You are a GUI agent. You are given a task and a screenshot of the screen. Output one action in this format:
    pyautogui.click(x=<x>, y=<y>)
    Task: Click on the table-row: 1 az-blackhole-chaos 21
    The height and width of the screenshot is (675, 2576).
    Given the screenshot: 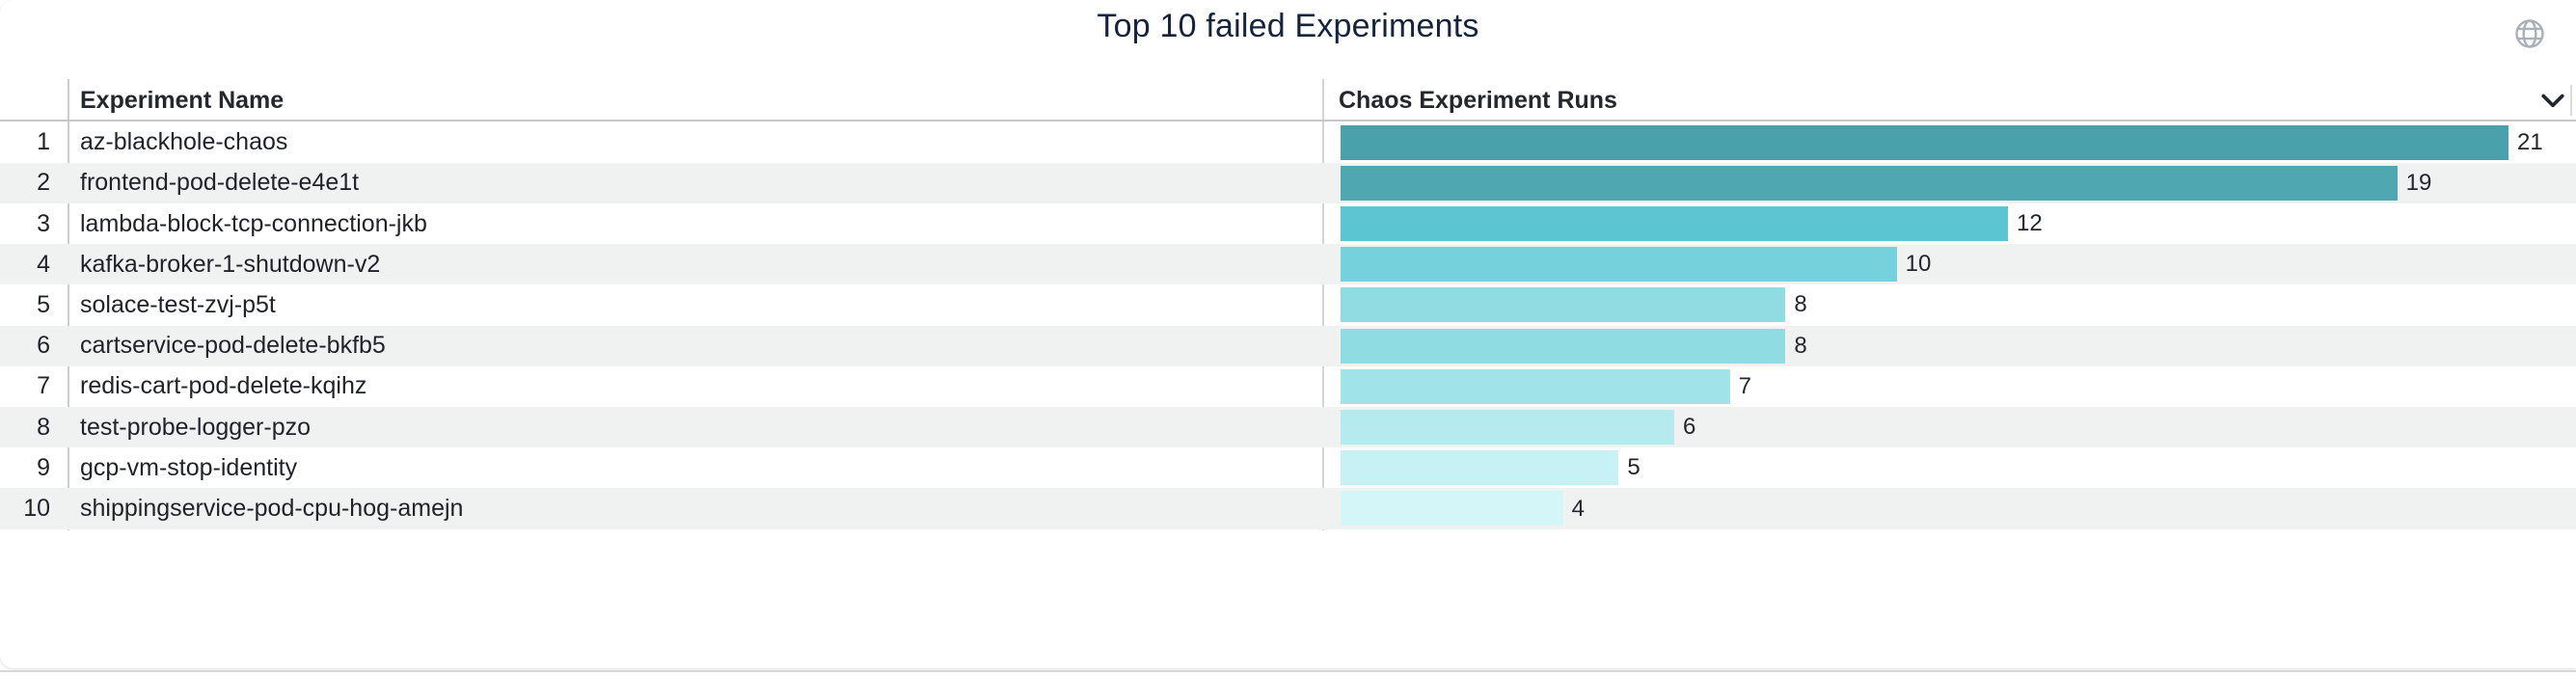 What is the action you would take?
    pyautogui.click(x=1288, y=142)
    